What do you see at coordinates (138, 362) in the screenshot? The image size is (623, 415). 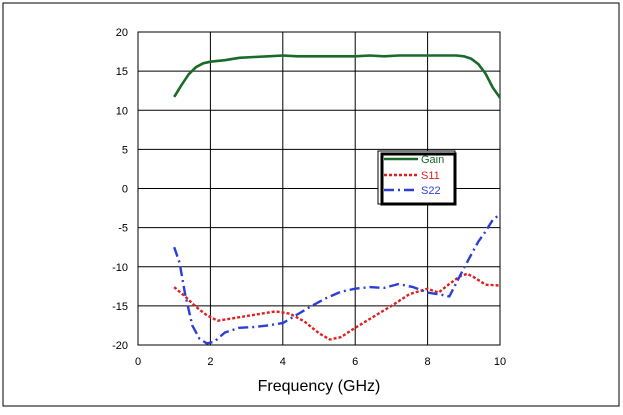 I see `x-tick-label: 0` at bounding box center [138, 362].